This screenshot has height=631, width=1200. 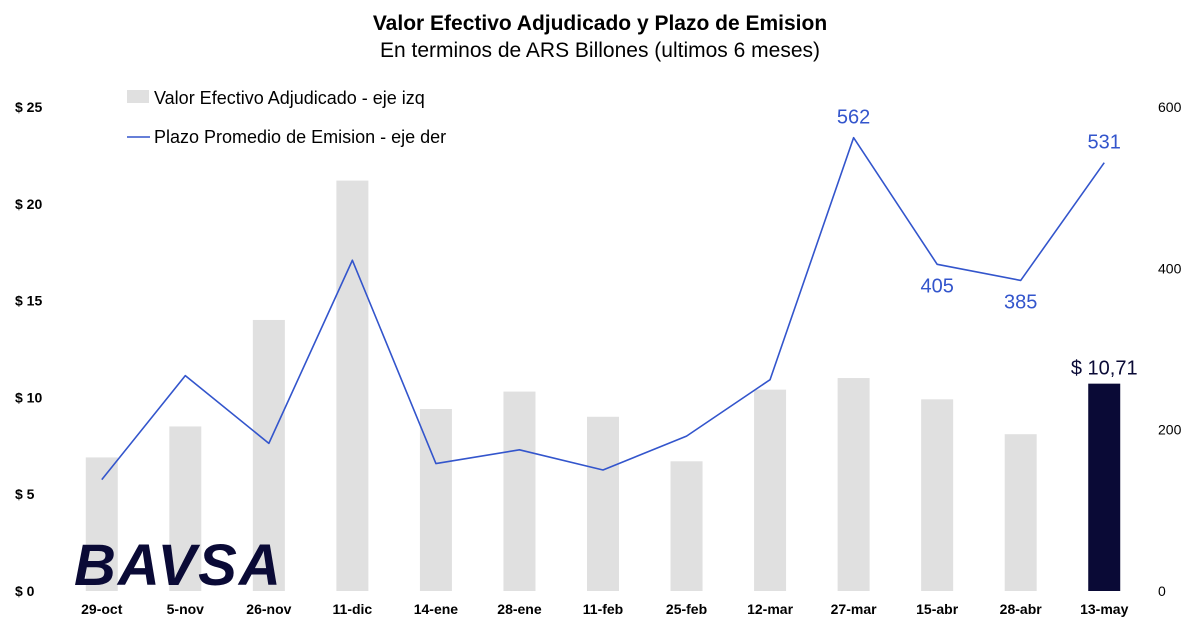 What do you see at coordinates (937, 495) in the screenshot?
I see `bar-15-abr` at bounding box center [937, 495].